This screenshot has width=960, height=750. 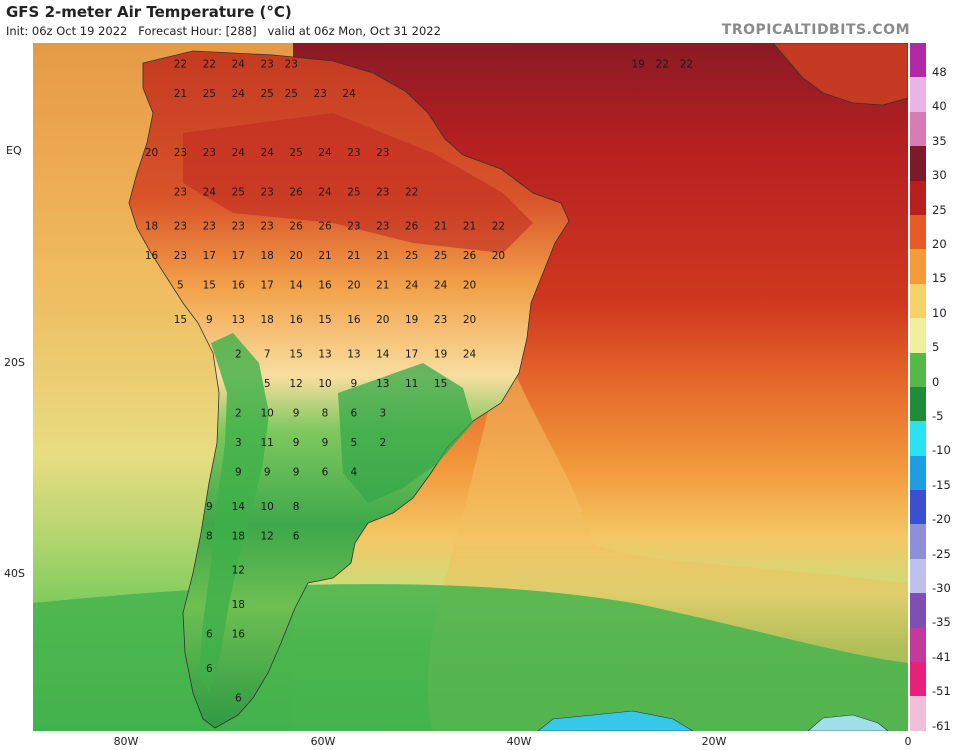 What do you see at coordinates (267, 227) in the screenshot?
I see `station-value-34: 23` at bounding box center [267, 227].